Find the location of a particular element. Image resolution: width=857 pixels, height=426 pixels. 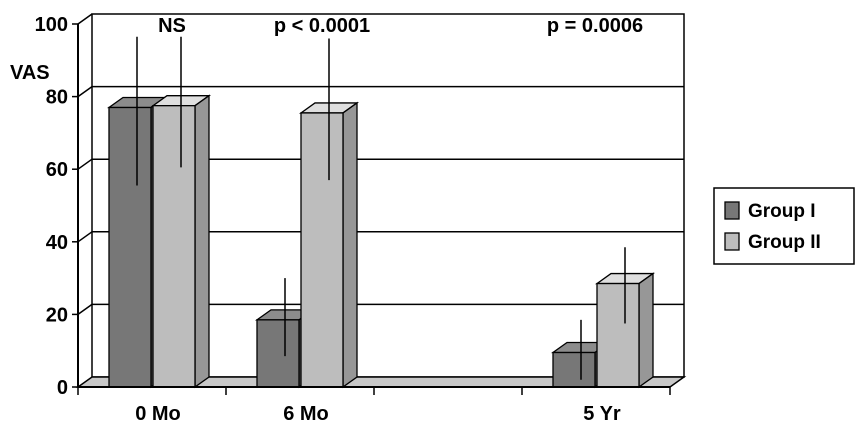

annotations: NS p < 0.0001 p = 0.0006 is located at coordinates (400, 26).